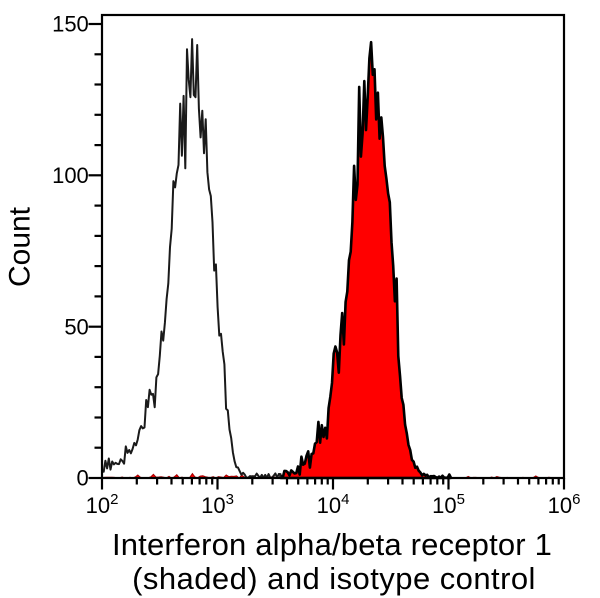 The width and height of the screenshot is (600, 598). Describe the element at coordinates (70, 24) in the screenshot. I see `svg-text: 150` at that location.